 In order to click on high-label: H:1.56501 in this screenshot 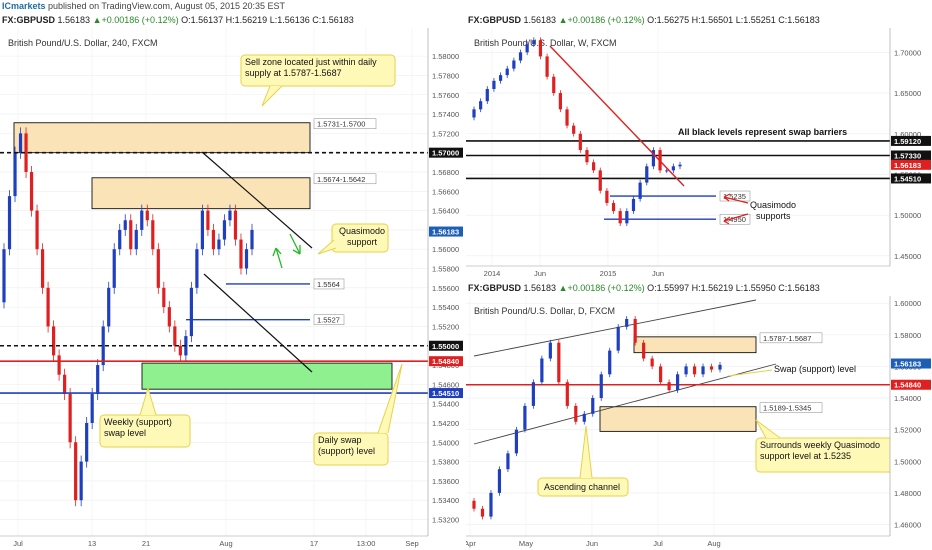, I will do `click(712, 20)`.